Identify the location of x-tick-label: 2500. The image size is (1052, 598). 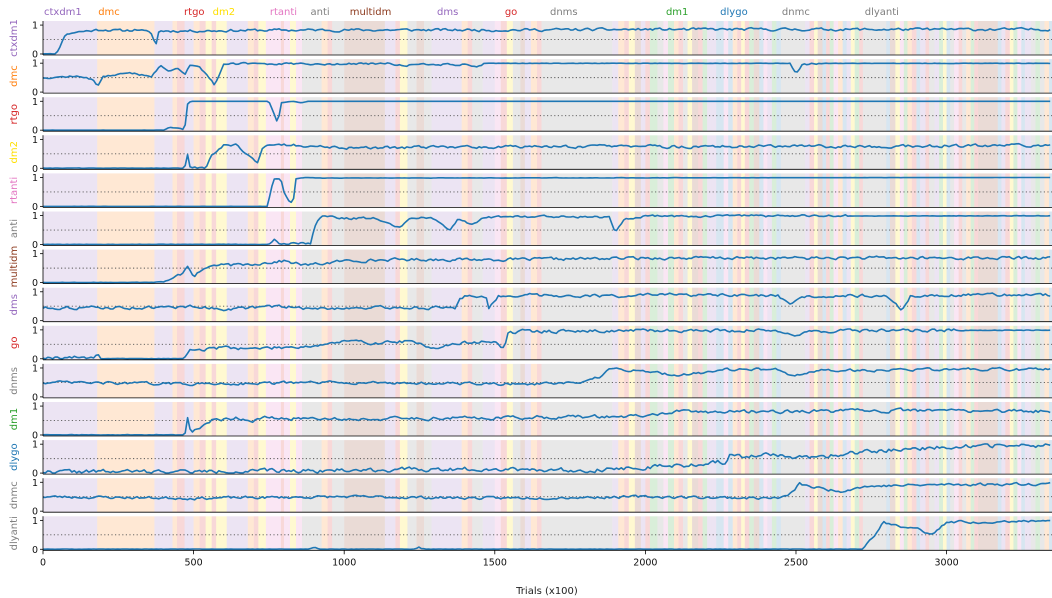
(796, 562).